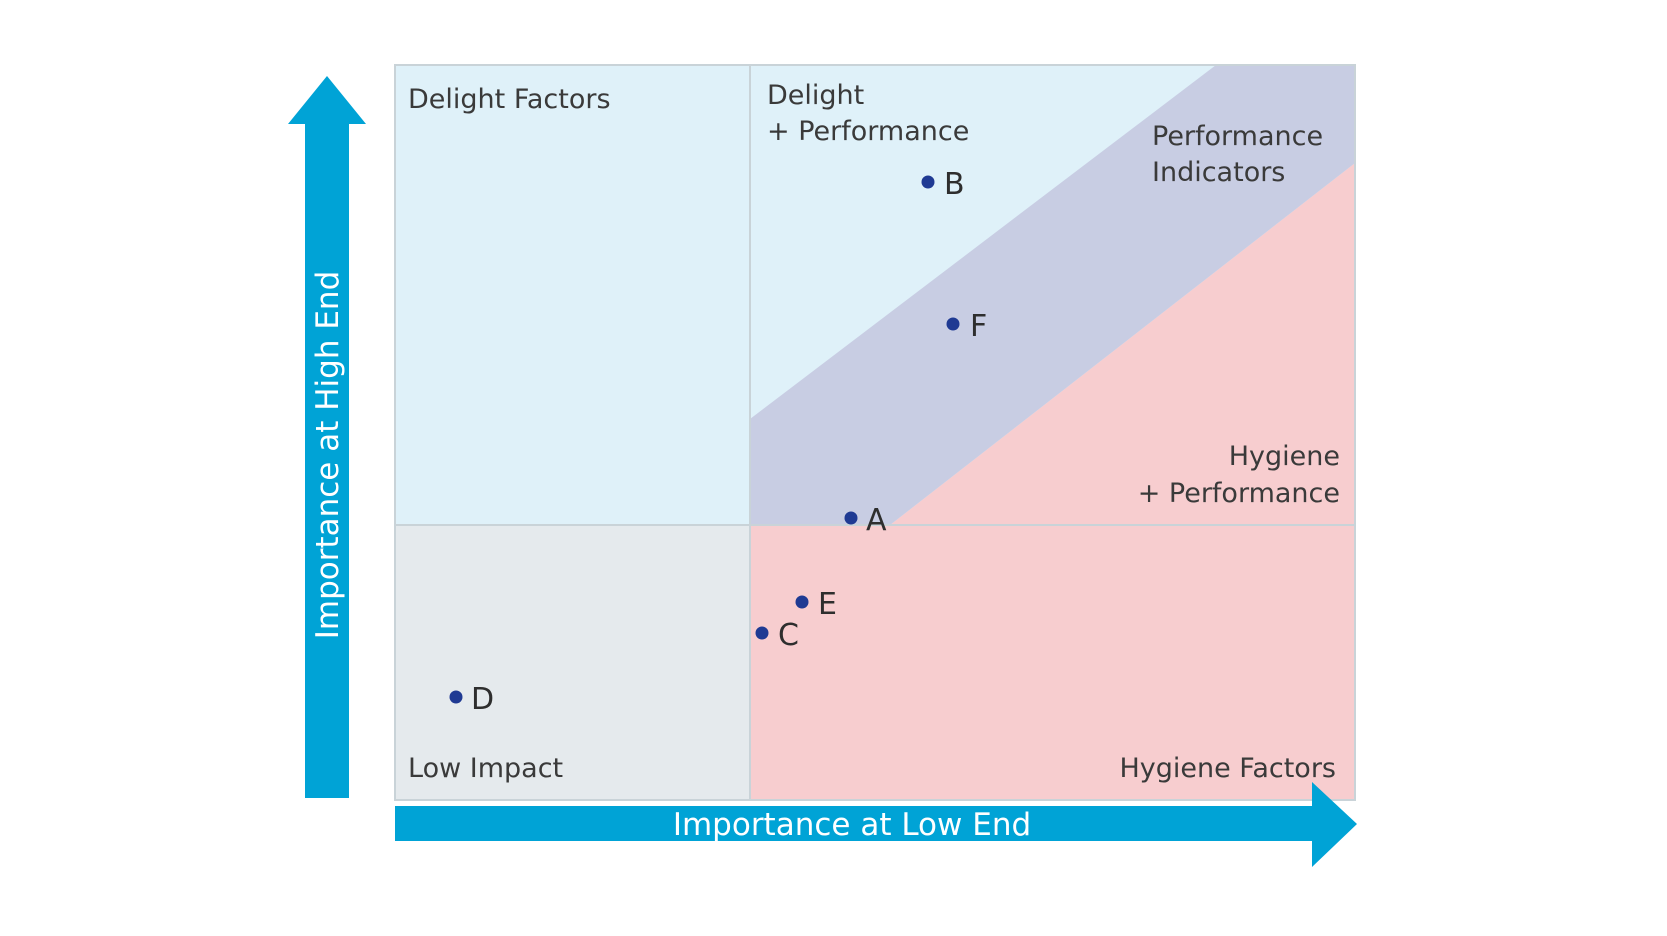  I want to click on point-f: F, so click(966, 326).